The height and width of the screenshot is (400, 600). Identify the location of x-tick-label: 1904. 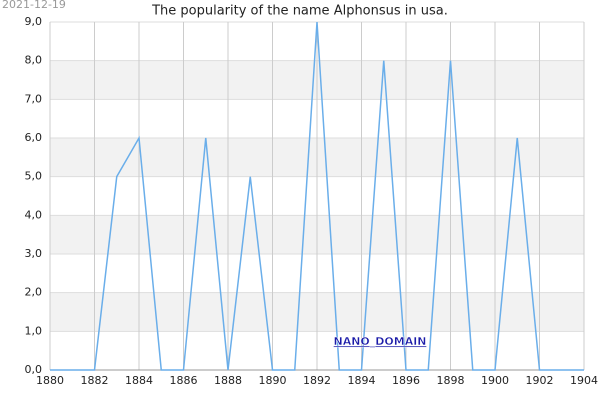
(584, 380).